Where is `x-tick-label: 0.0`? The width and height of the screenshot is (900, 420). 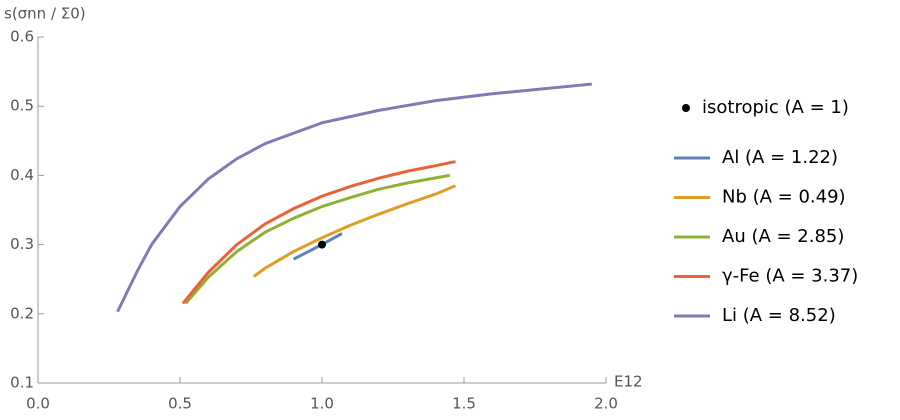
x-tick-label: 0.0 is located at coordinates (38, 404).